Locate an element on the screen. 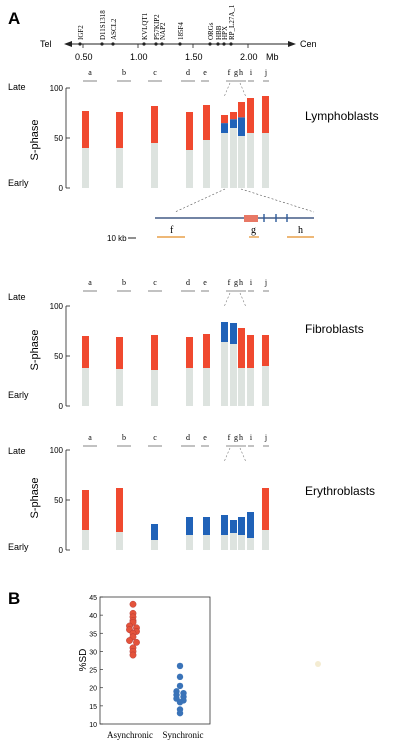 Image resolution: width=400 pixels, height=745 pixels. panel-b-label: B is located at coordinates (14, 598).